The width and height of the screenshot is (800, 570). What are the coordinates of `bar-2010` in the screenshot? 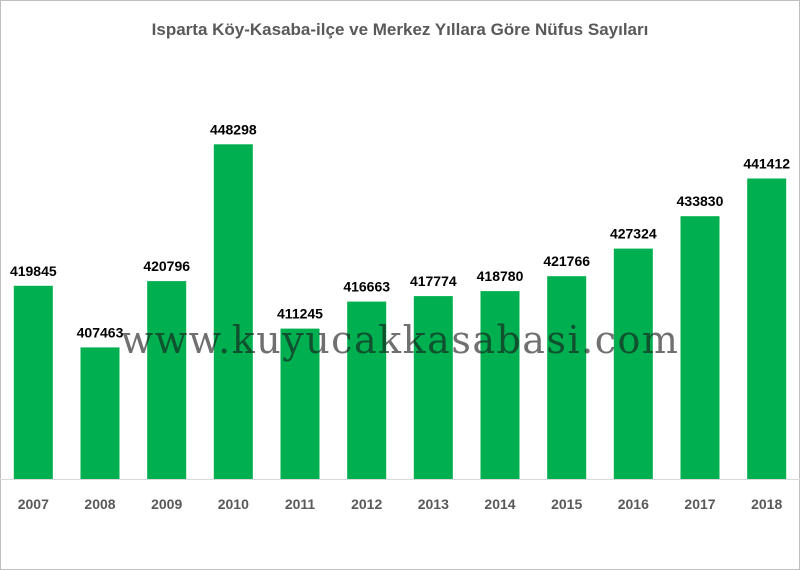 It's located at (233, 312).